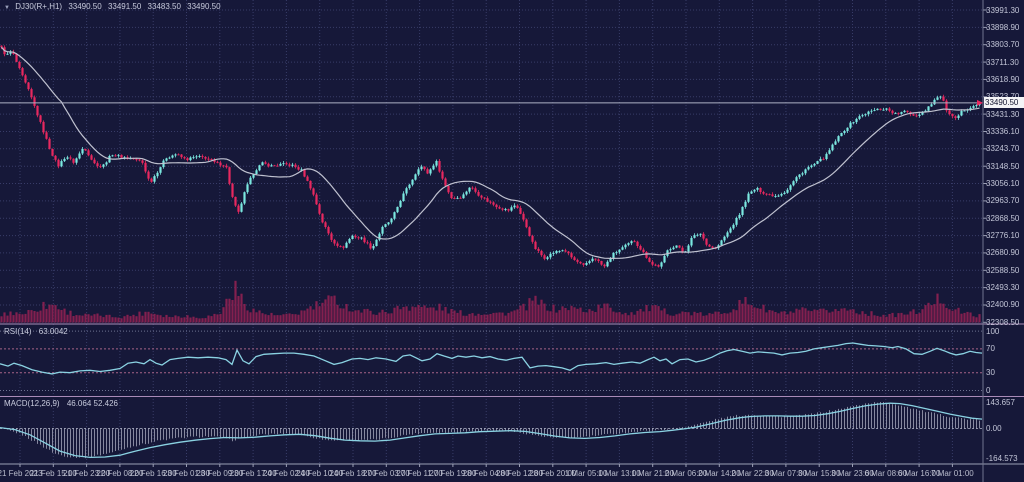  What do you see at coordinates (919, 473) in the screenshot?
I see `time-axis-label: 6 Mar 16:00` at bounding box center [919, 473].